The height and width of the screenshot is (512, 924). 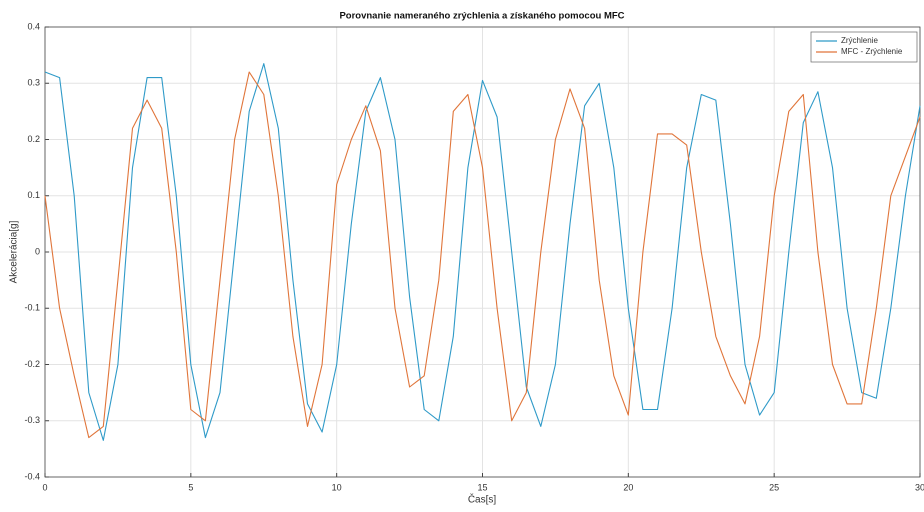 What do you see at coordinates (14, 251) in the screenshot?
I see `y-axis-label: Akcelerácia[g]` at bounding box center [14, 251].